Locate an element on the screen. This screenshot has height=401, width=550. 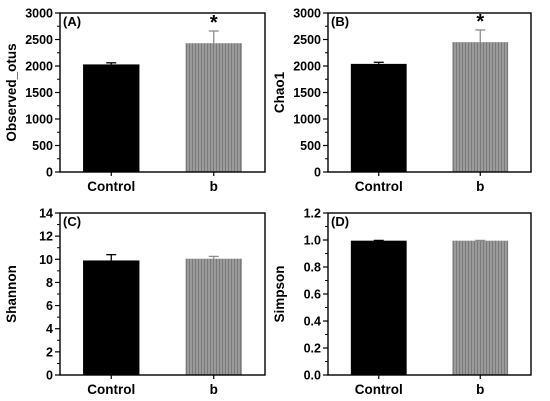
panel-label: (A) is located at coordinates (72, 21).